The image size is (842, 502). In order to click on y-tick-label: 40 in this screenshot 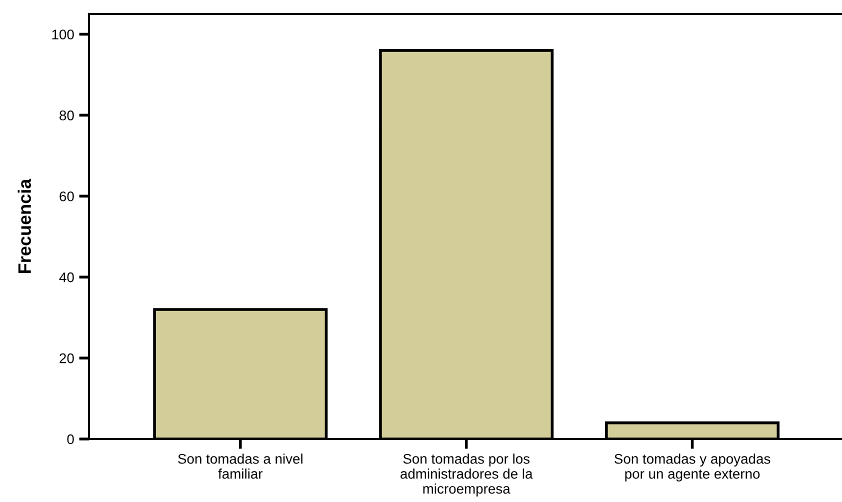, I will do `click(66, 277)`.